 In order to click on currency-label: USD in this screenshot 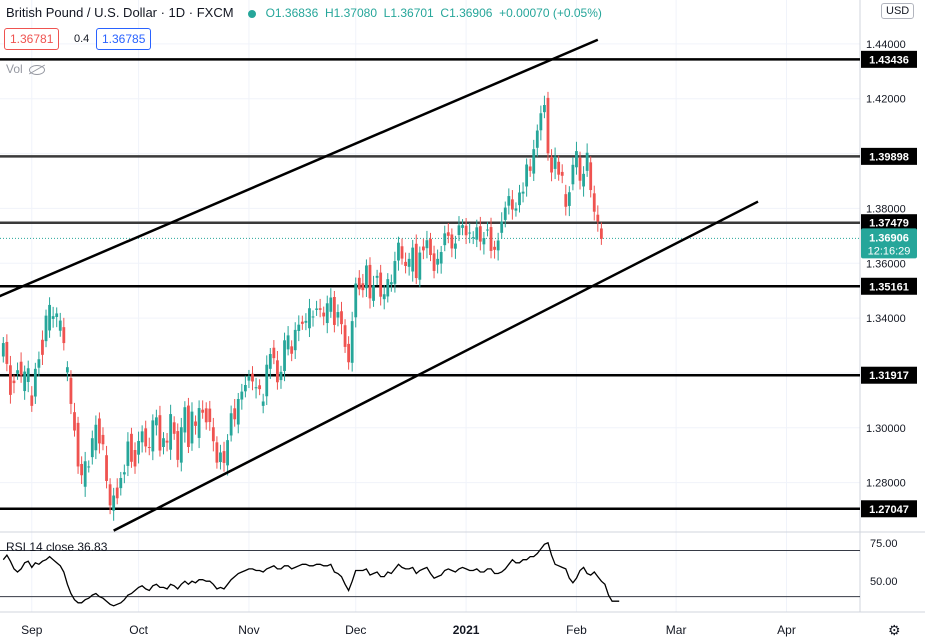, I will do `click(898, 11)`.